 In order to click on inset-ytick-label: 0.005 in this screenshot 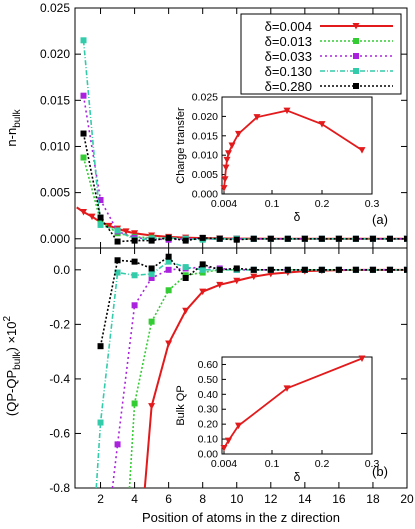, I will do `click(205, 175)`.